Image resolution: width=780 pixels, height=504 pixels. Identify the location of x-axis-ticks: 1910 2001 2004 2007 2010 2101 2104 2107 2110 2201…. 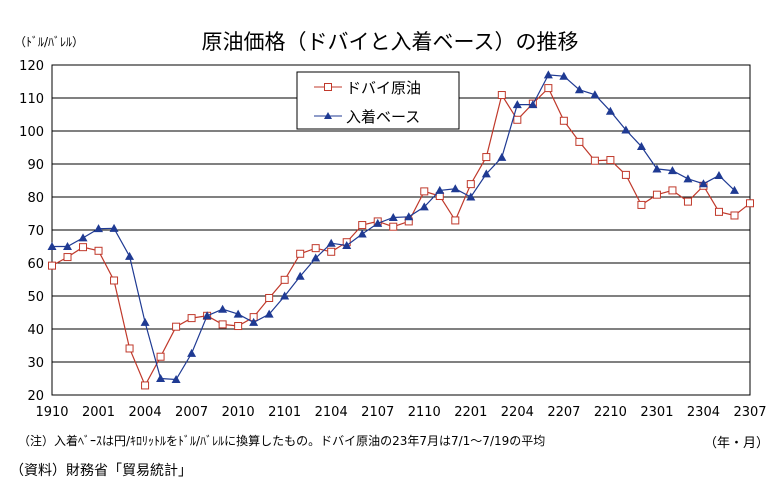
(400, 412).